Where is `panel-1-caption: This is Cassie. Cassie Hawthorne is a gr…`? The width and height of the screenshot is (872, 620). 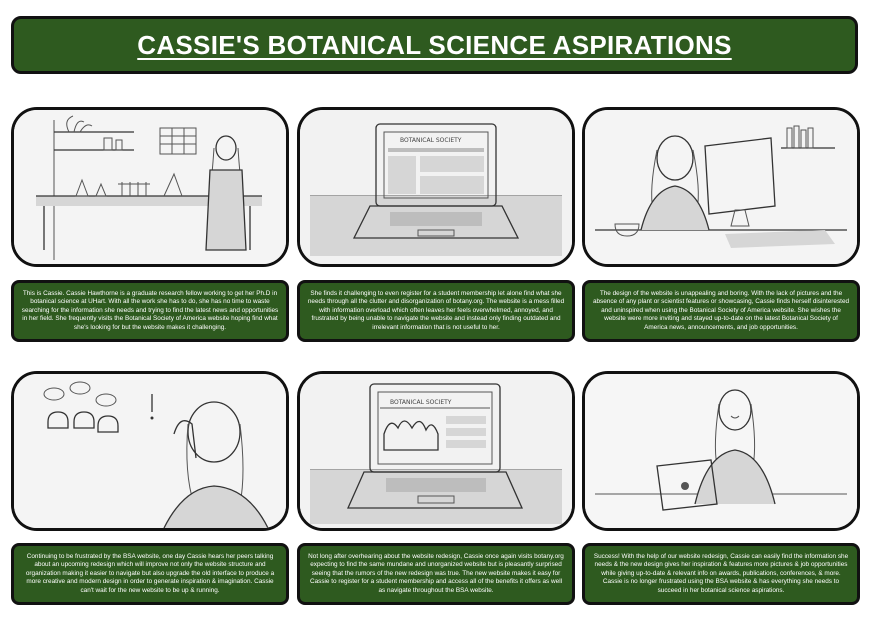 panel-1-caption: This is Cassie. Cassie Hawthorne is a gr… is located at coordinates (150, 311).